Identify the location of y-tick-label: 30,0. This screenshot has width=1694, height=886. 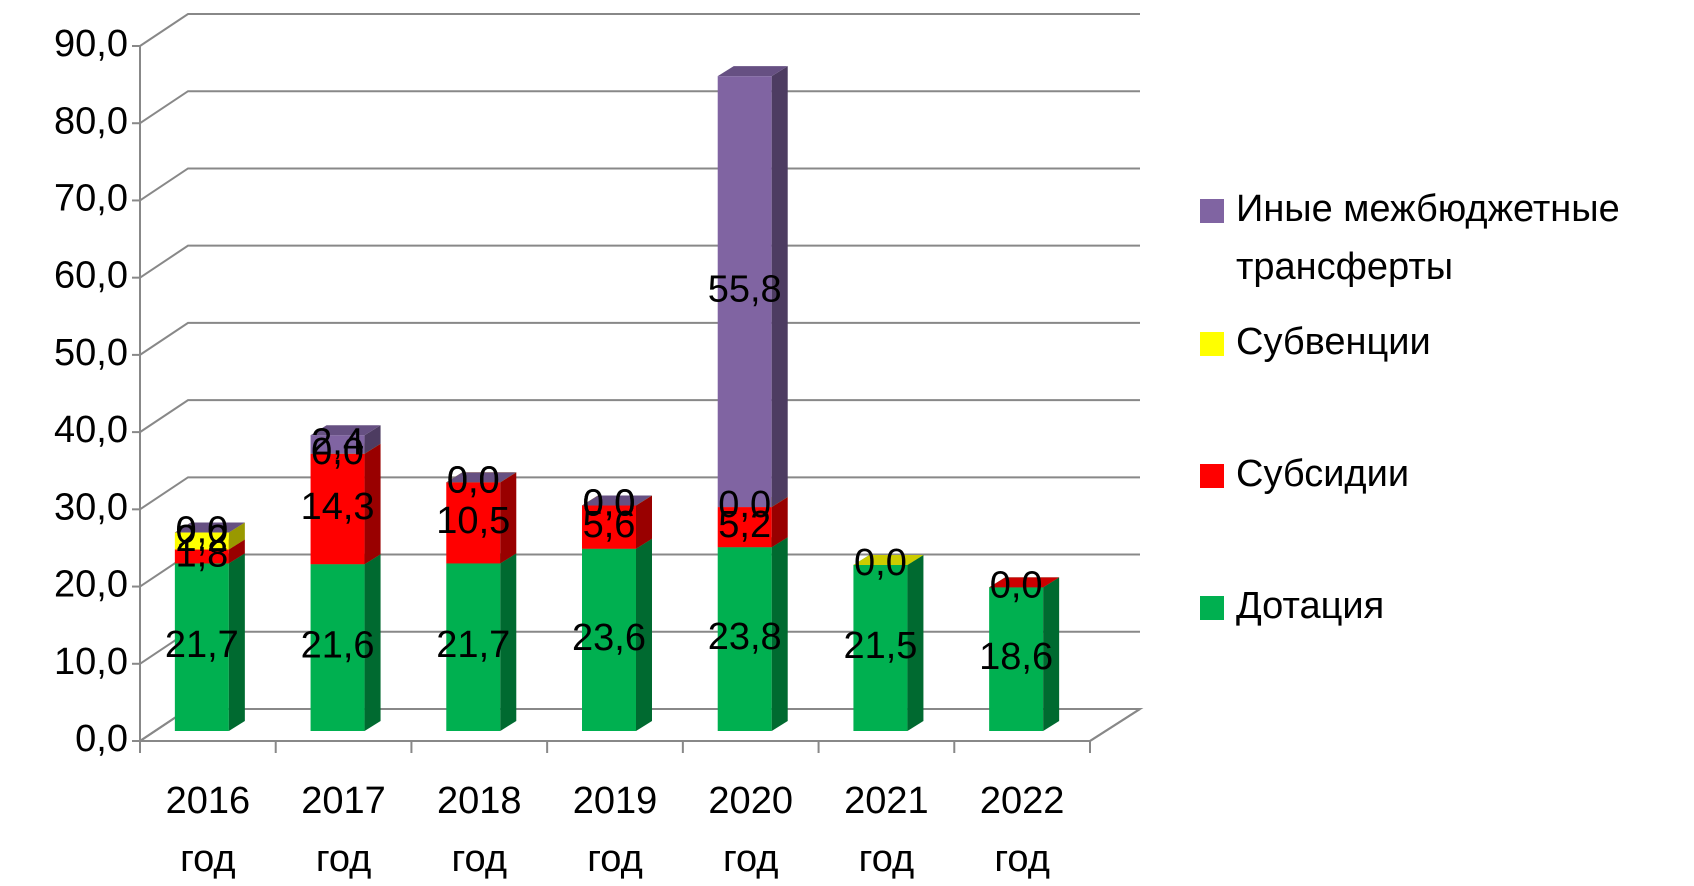
(91, 507).